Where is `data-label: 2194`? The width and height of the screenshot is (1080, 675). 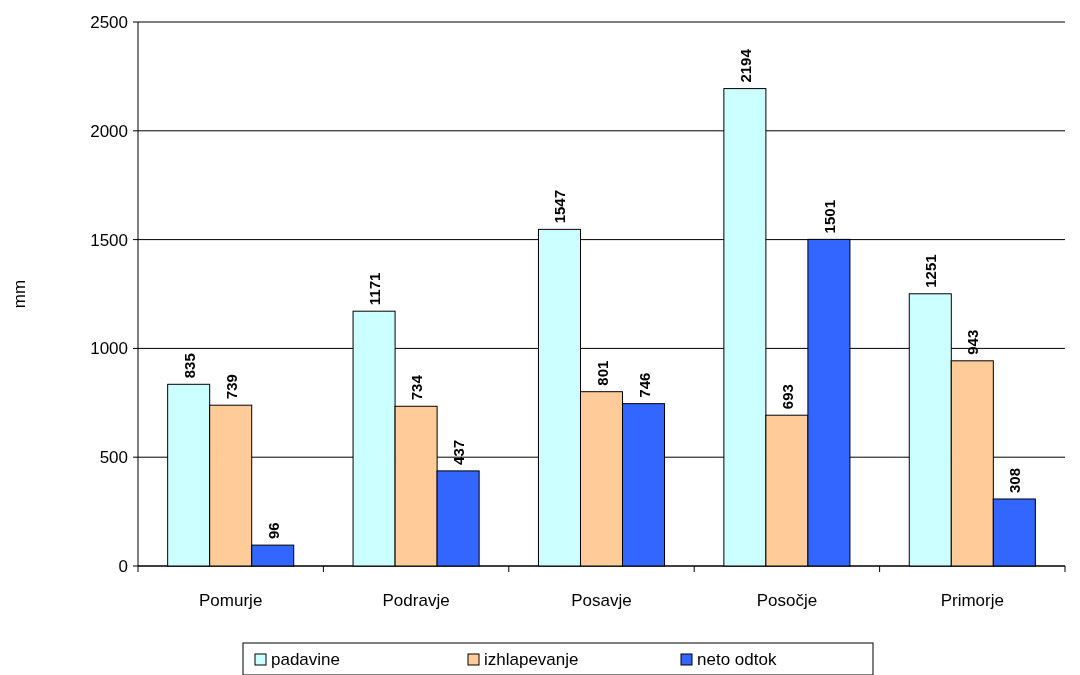 data-label: 2194 is located at coordinates (745, 65).